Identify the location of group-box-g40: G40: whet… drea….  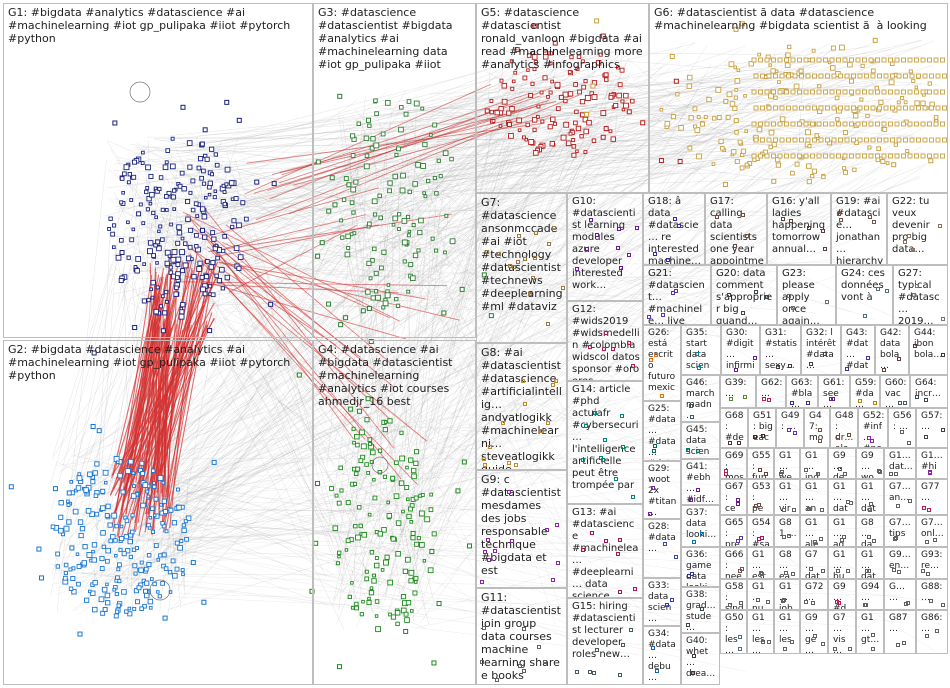
(700, 659).